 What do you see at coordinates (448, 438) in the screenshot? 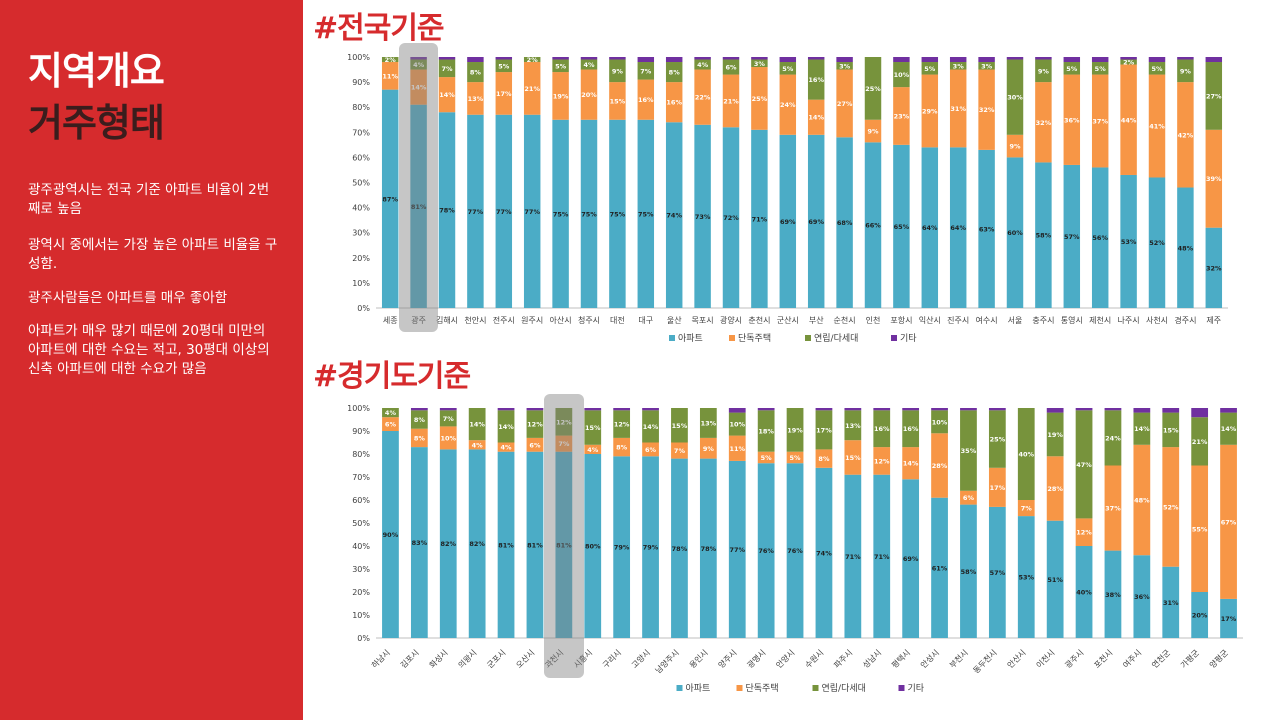
I see `data-label: 10%` at bounding box center [448, 438].